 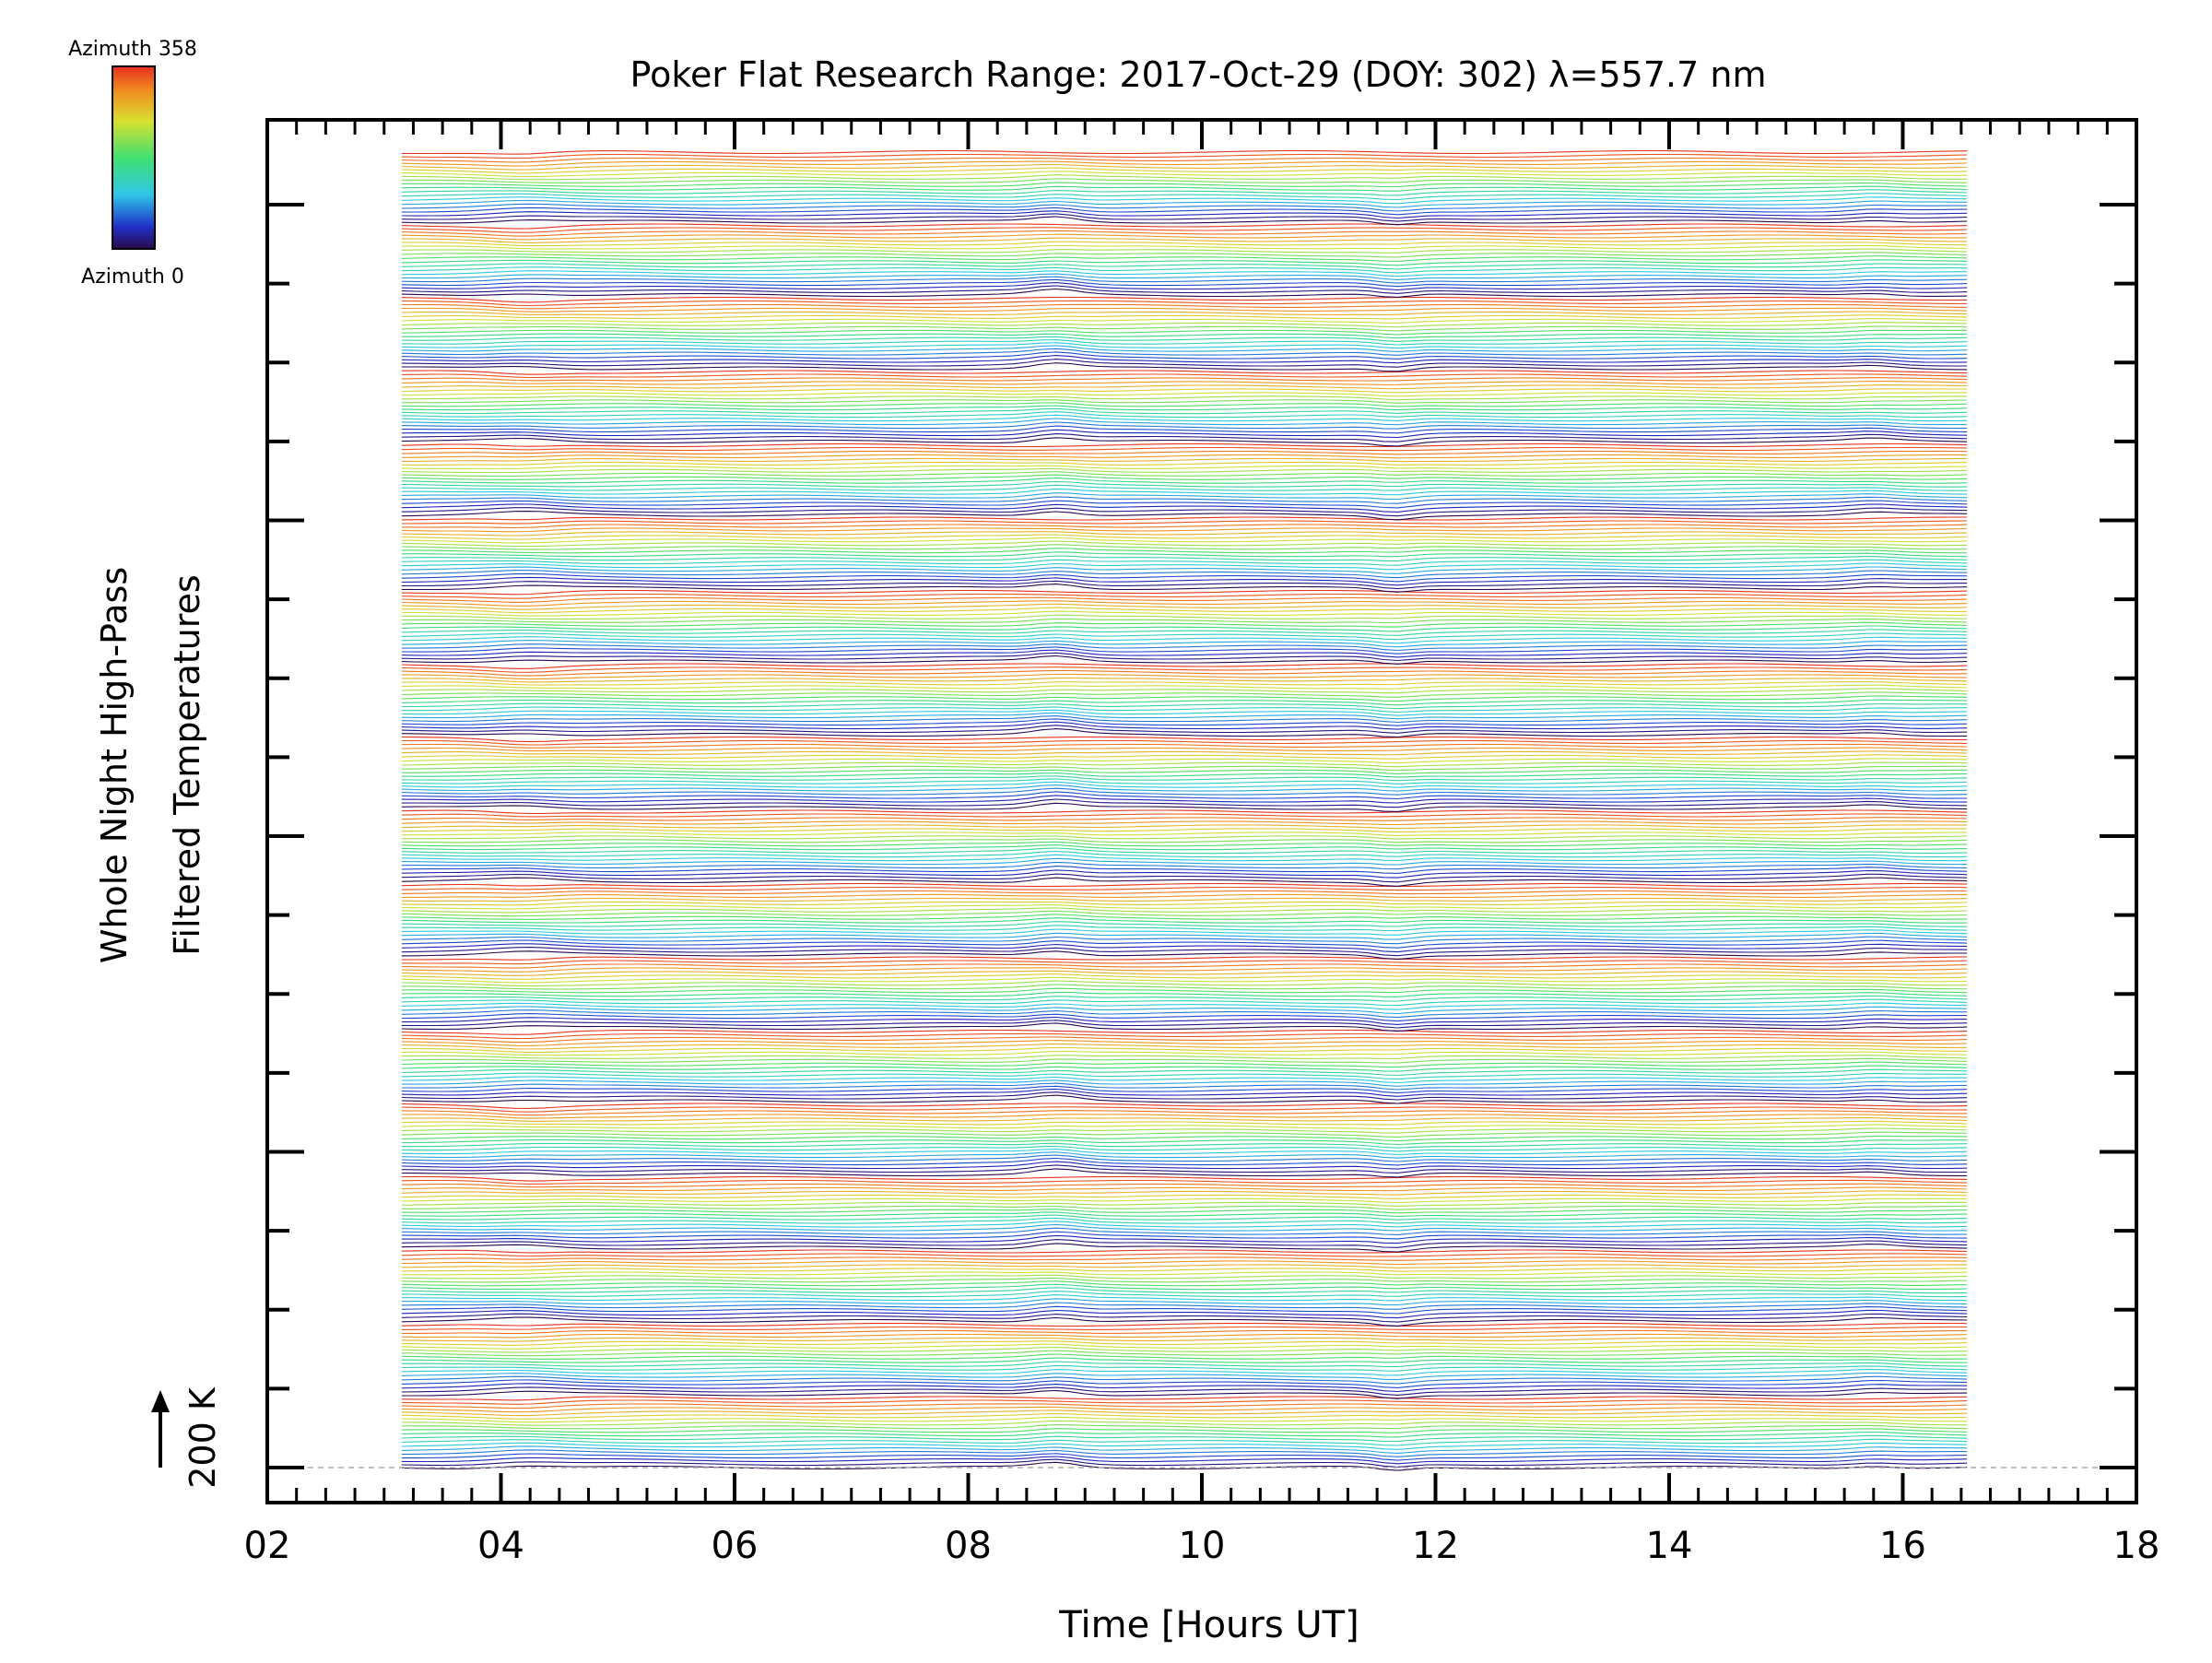 What do you see at coordinates (134, 157) in the screenshot?
I see `colorbar` at bounding box center [134, 157].